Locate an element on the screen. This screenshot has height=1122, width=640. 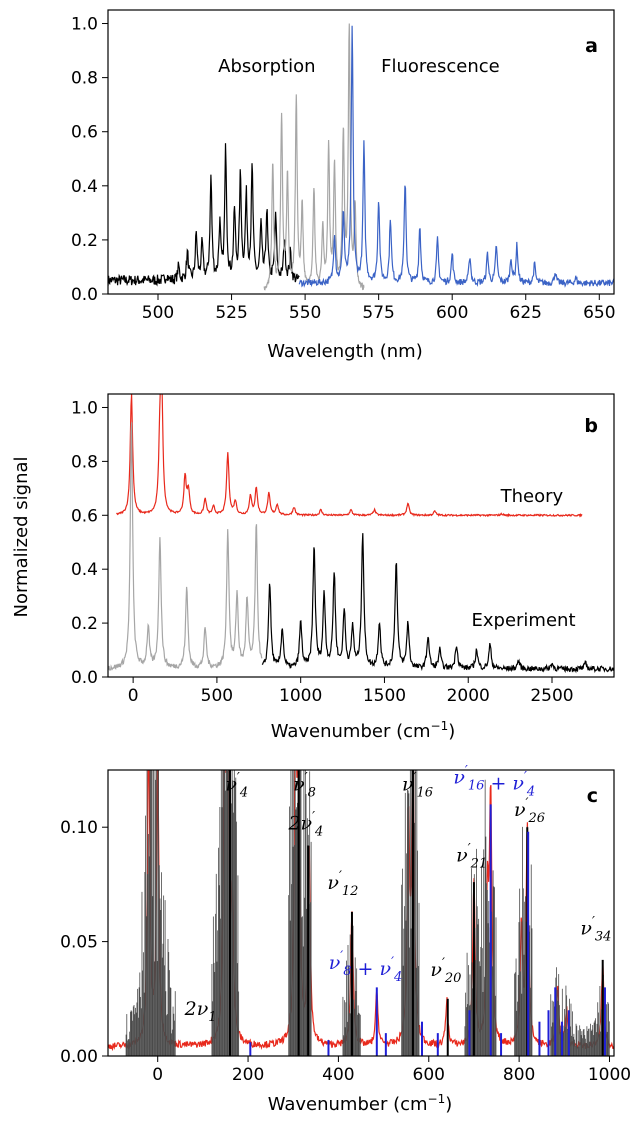
mode-label: ν′12 is located at coordinates (342, 884).